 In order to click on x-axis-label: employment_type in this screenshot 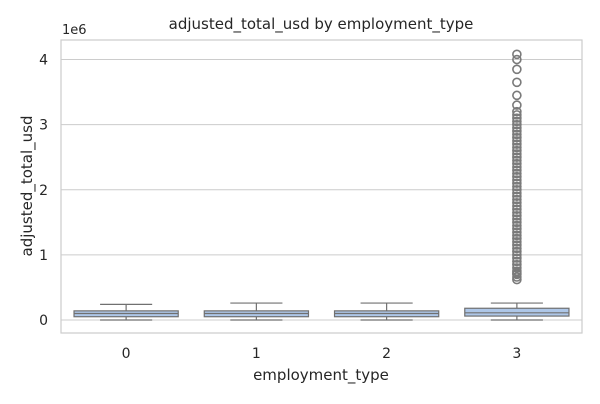, I will do `click(321, 375)`.